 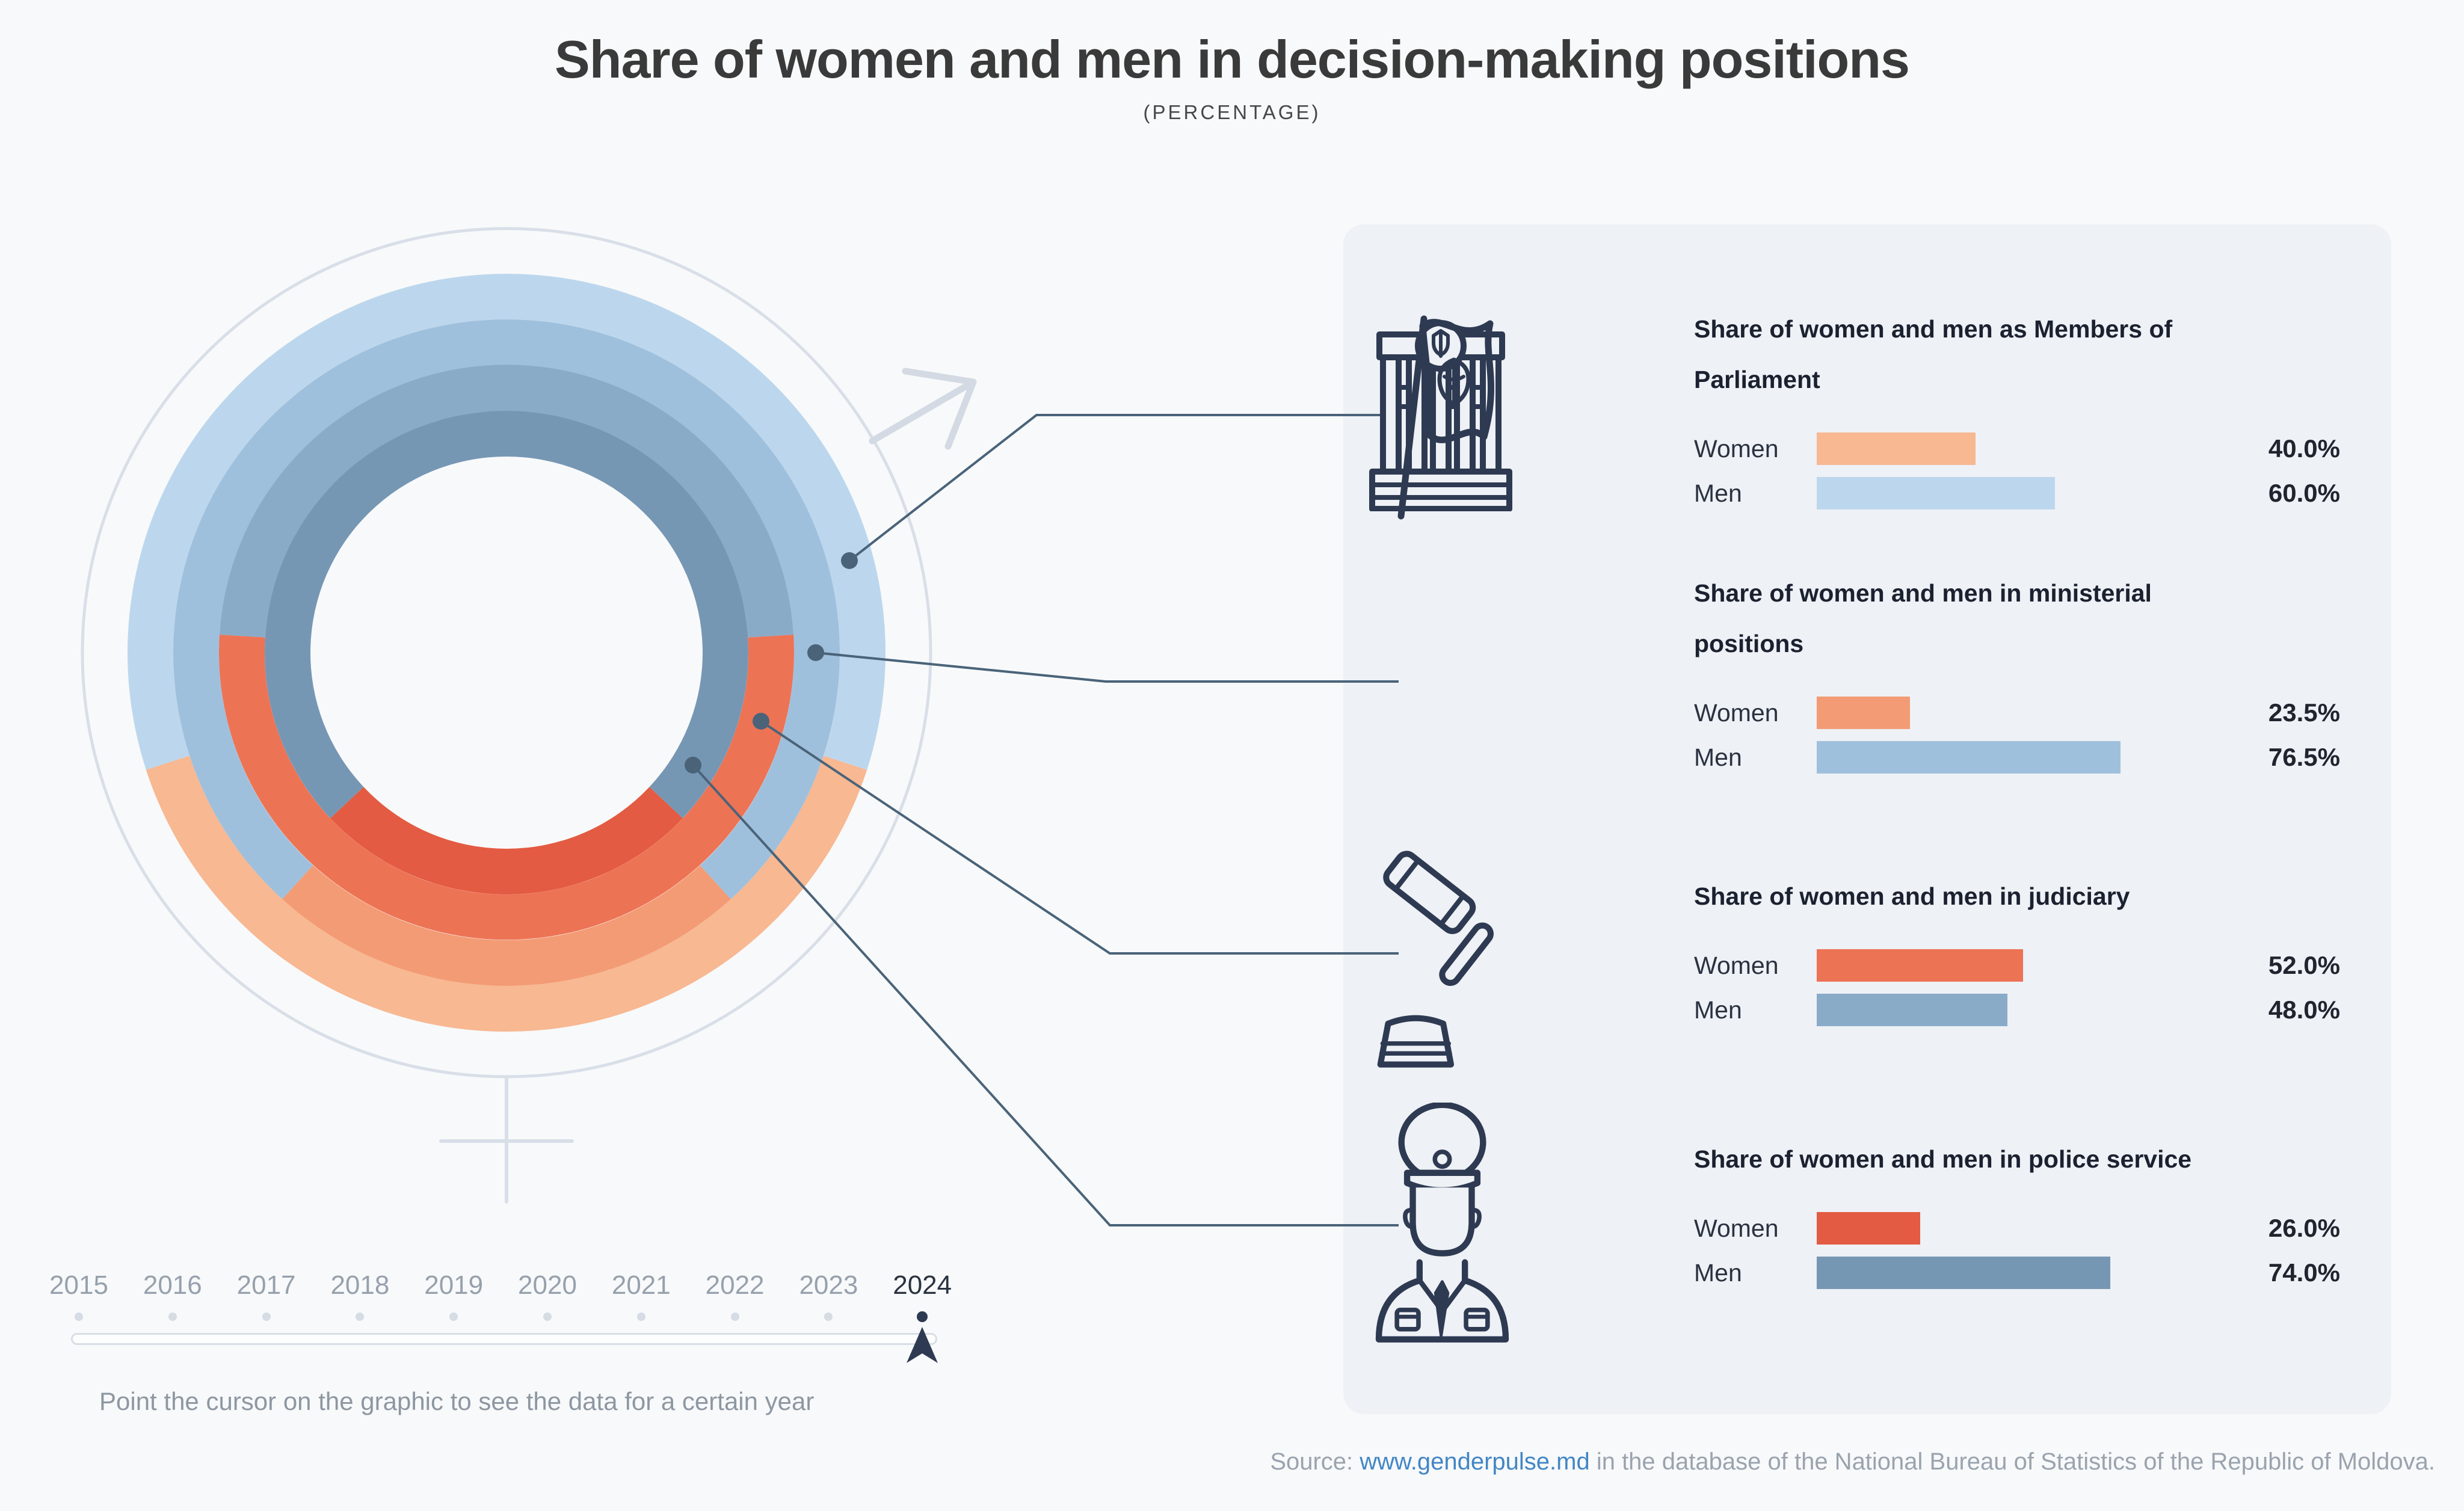 I want to click on category-bars: Women 52.0% Men 48.0%, so click(x=2017, y=987).